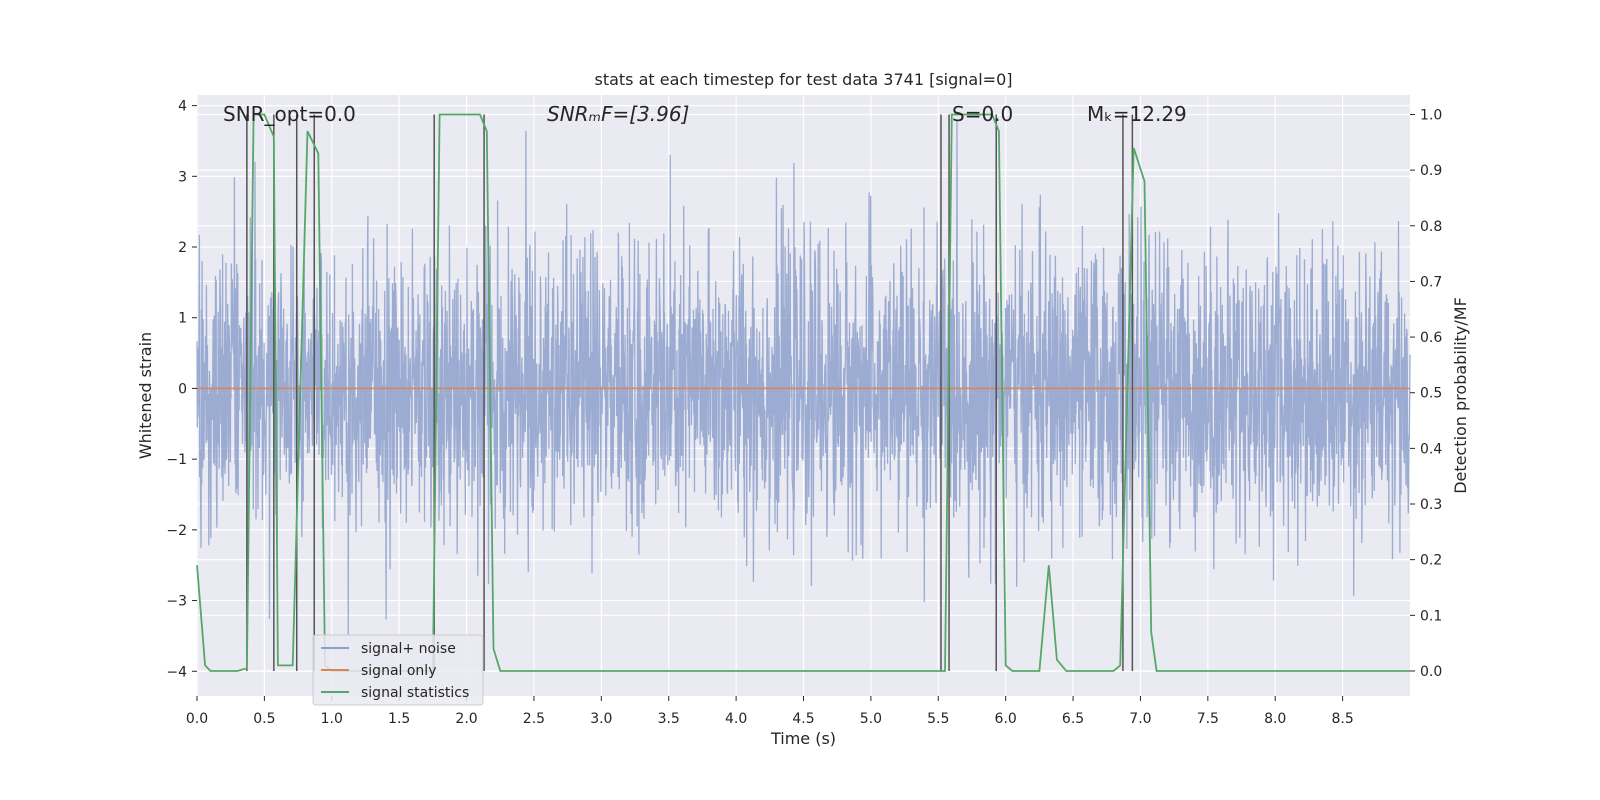  Describe the element at coordinates (145, 395) in the screenshot. I see `y-left-axis-label: Whitened strain` at that location.